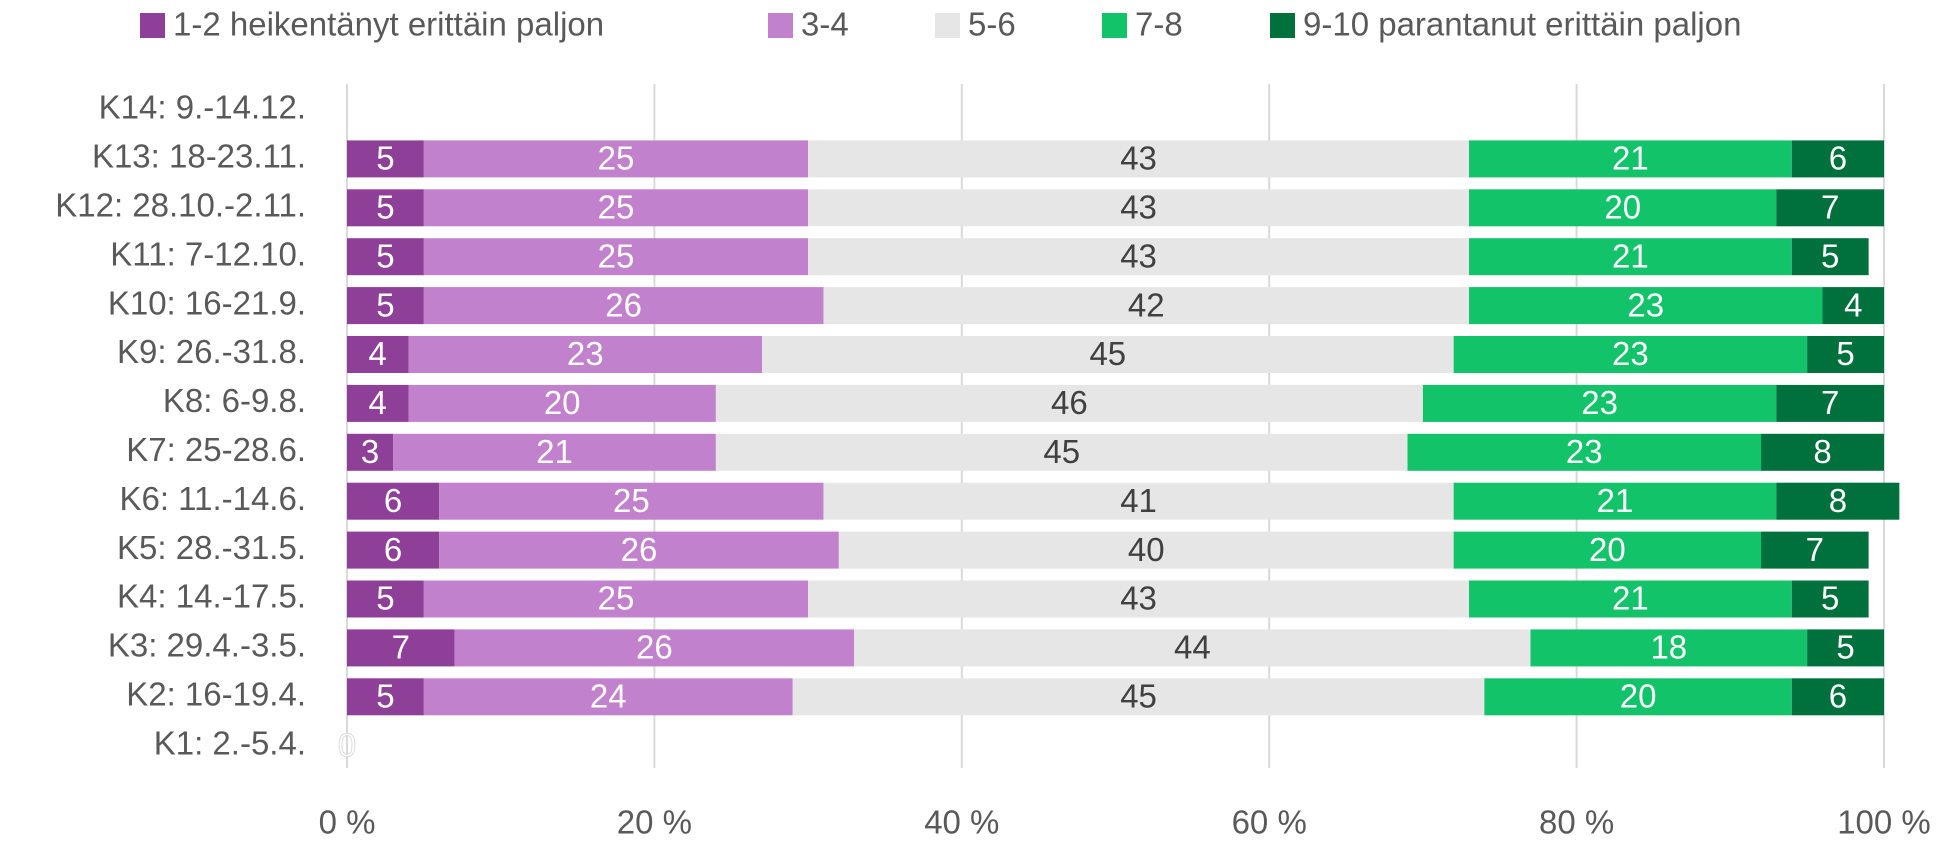 This screenshot has height=844, width=1942. What do you see at coordinates (1668, 647) in the screenshot?
I see `data-label: 18` at bounding box center [1668, 647].